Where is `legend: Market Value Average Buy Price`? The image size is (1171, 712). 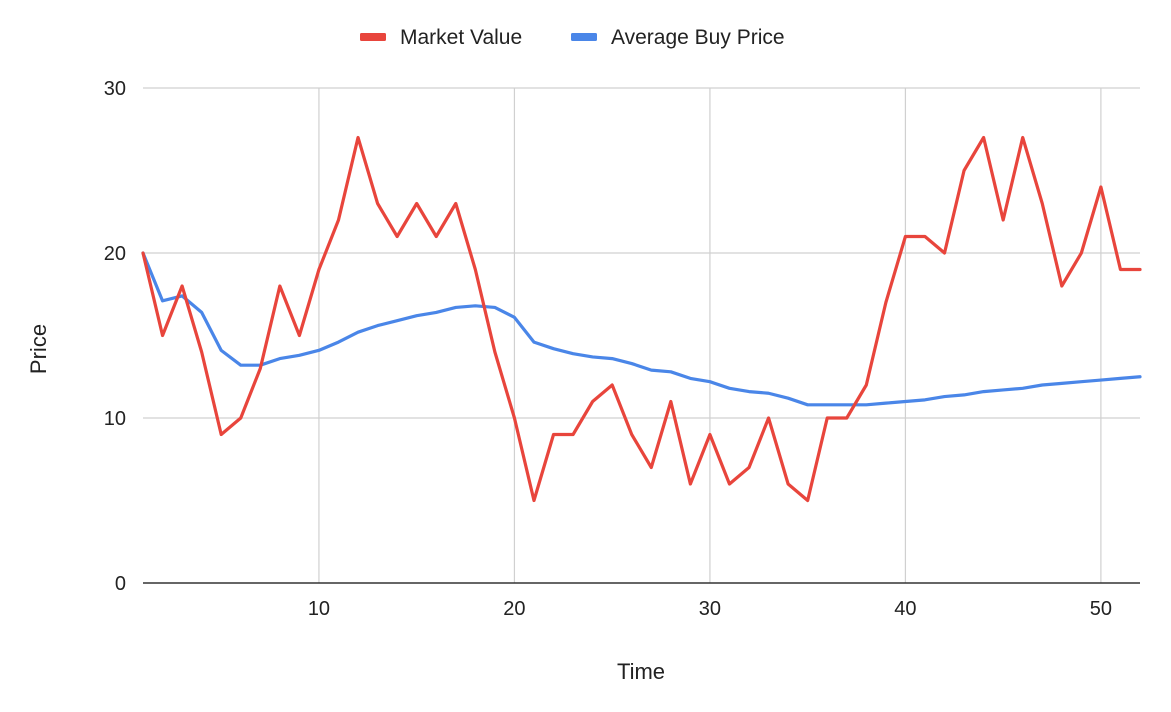 legend: Market Value Average Buy Price is located at coordinates (572, 37).